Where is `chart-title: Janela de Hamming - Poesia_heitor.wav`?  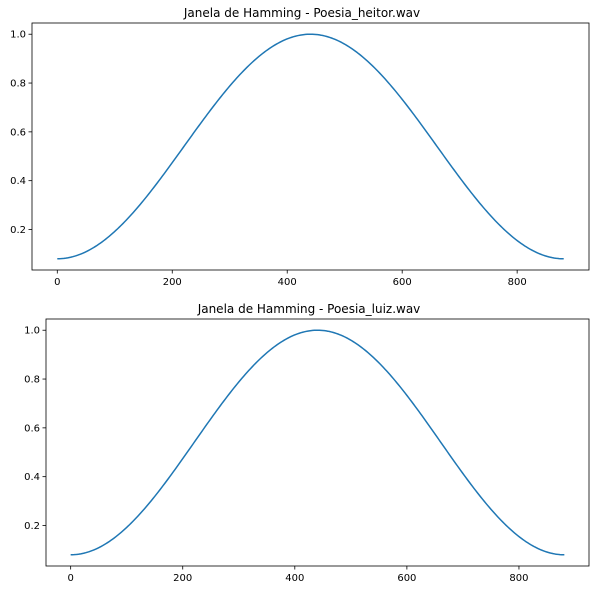 chart-title: Janela de Hamming - Poesia_heitor.wav is located at coordinates (301, 13).